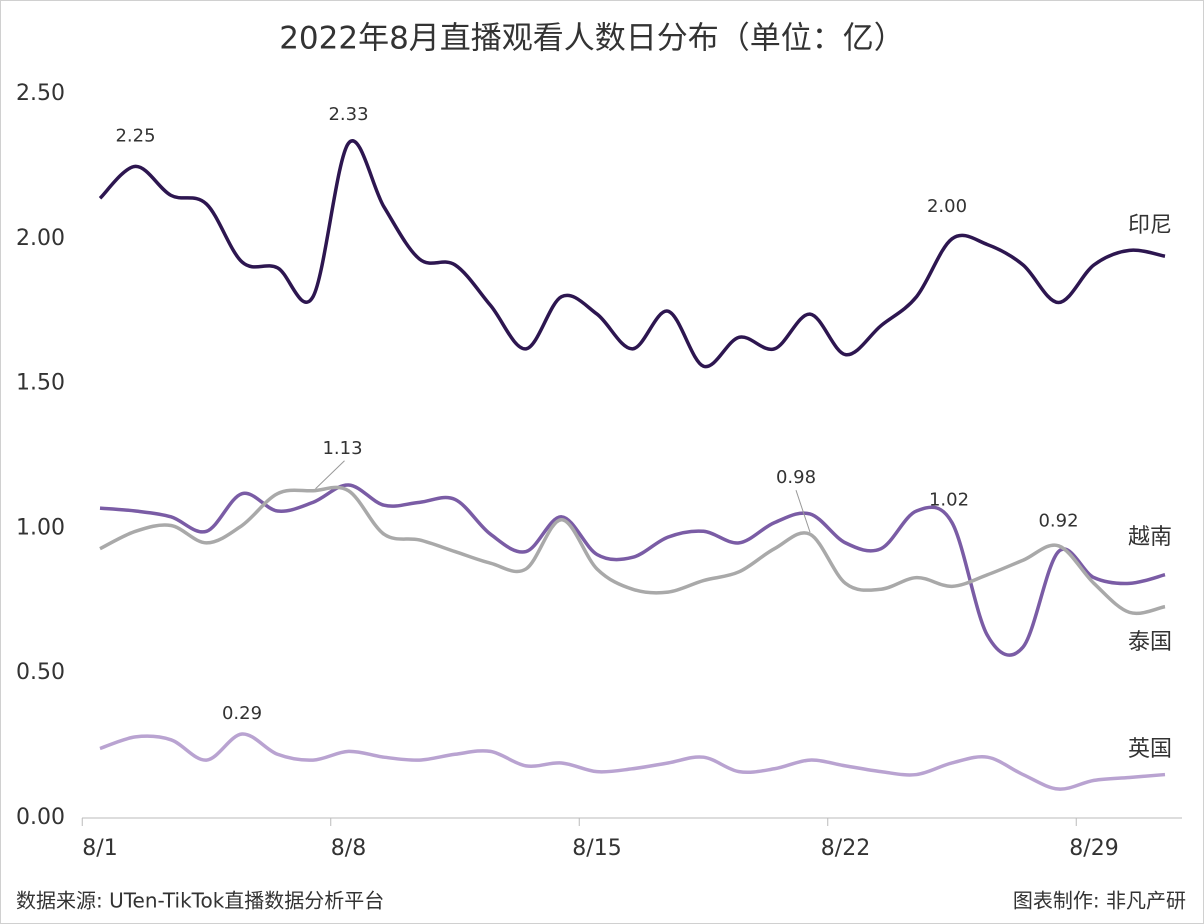 The height and width of the screenshot is (924, 1204). What do you see at coordinates (348, 848) in the screenshot?
I see `x-tick-label: 8/8` at bounding box center [348, 848].